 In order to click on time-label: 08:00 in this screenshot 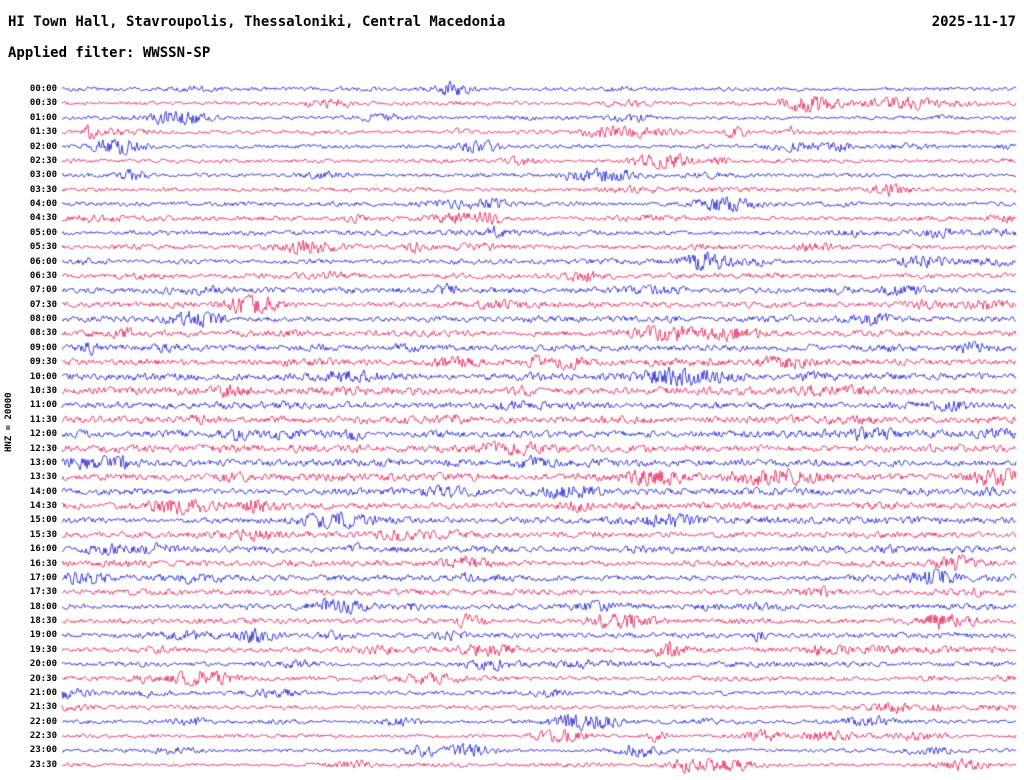, I will do `click(43, 319)`.